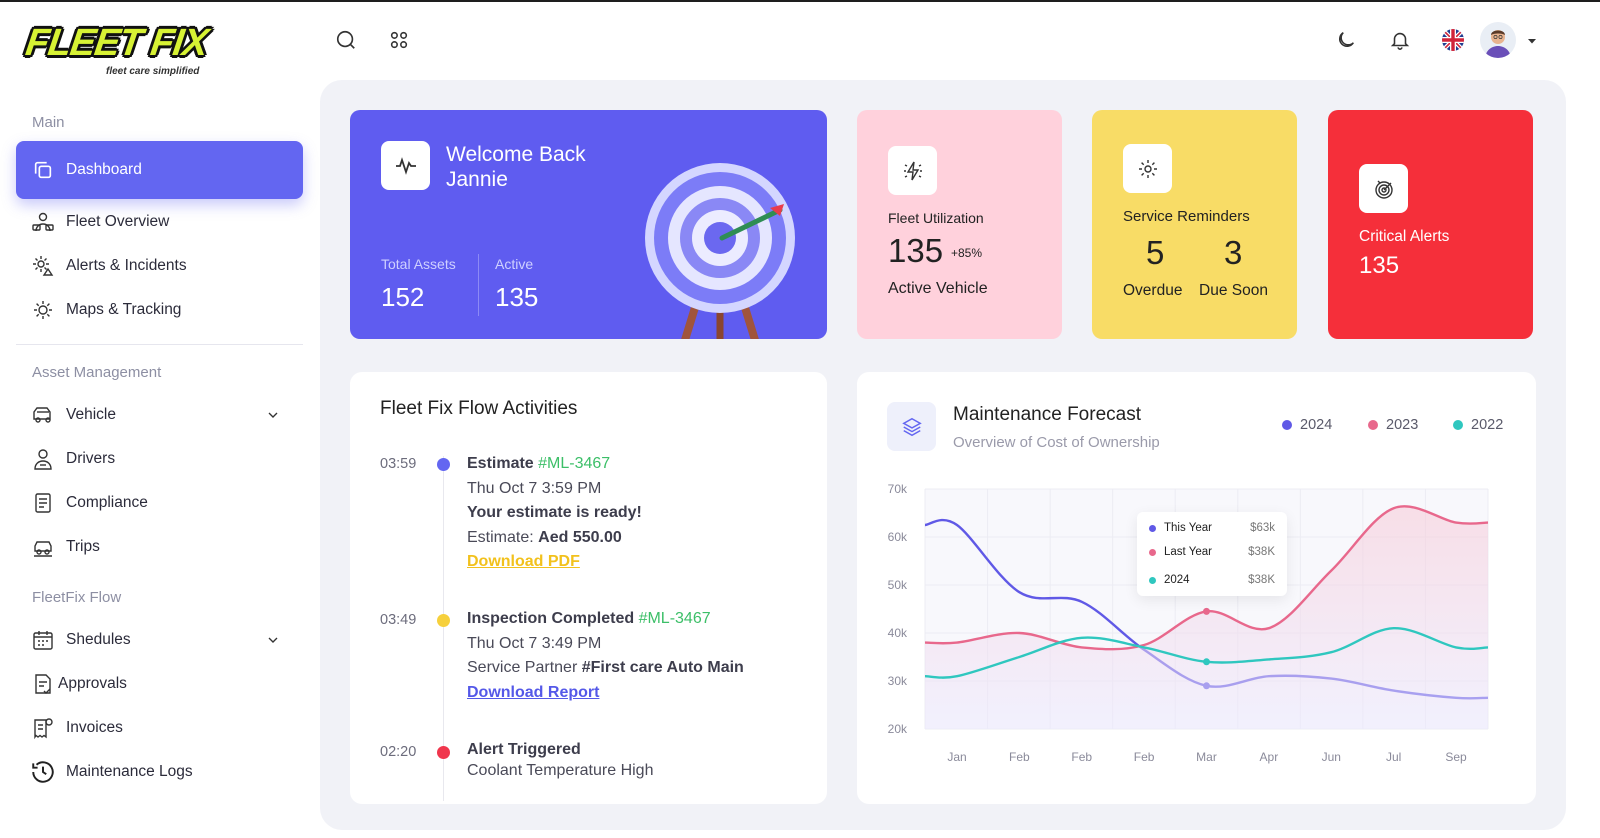  I want to click on sidebar-item-vehicle: Vehicle, so click(159, 415).